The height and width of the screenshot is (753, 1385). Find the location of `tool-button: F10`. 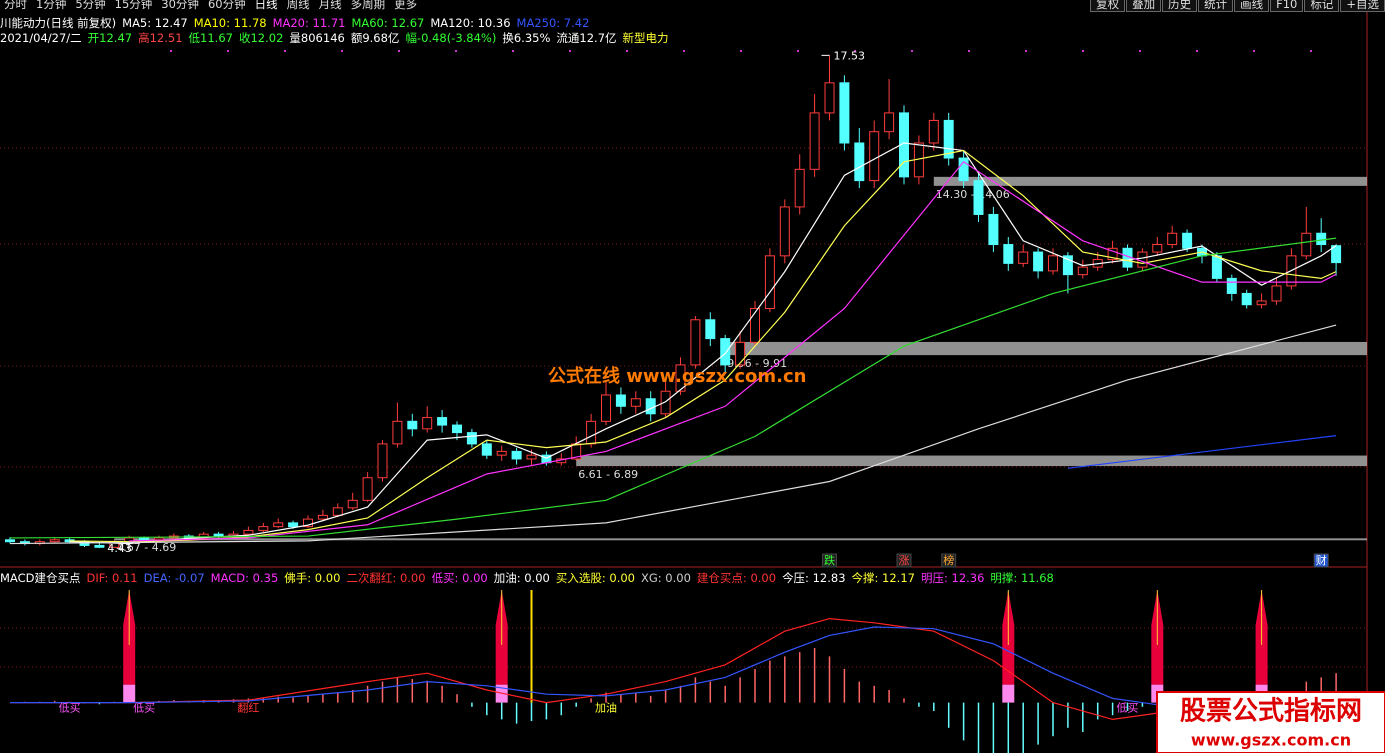

tool-button: F10 is located at coordinates (1287, 6).